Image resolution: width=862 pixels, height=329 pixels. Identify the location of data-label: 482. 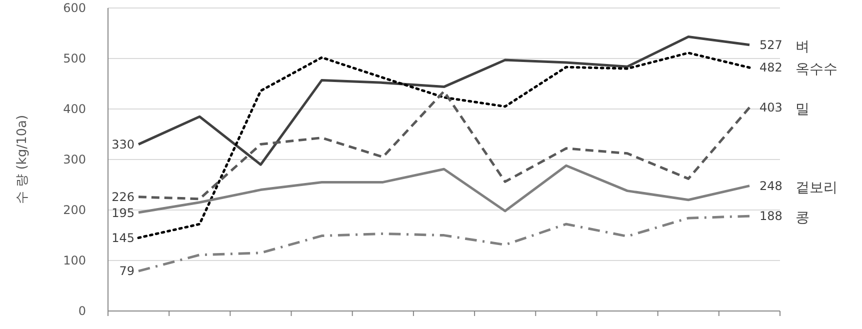
(770, 67).